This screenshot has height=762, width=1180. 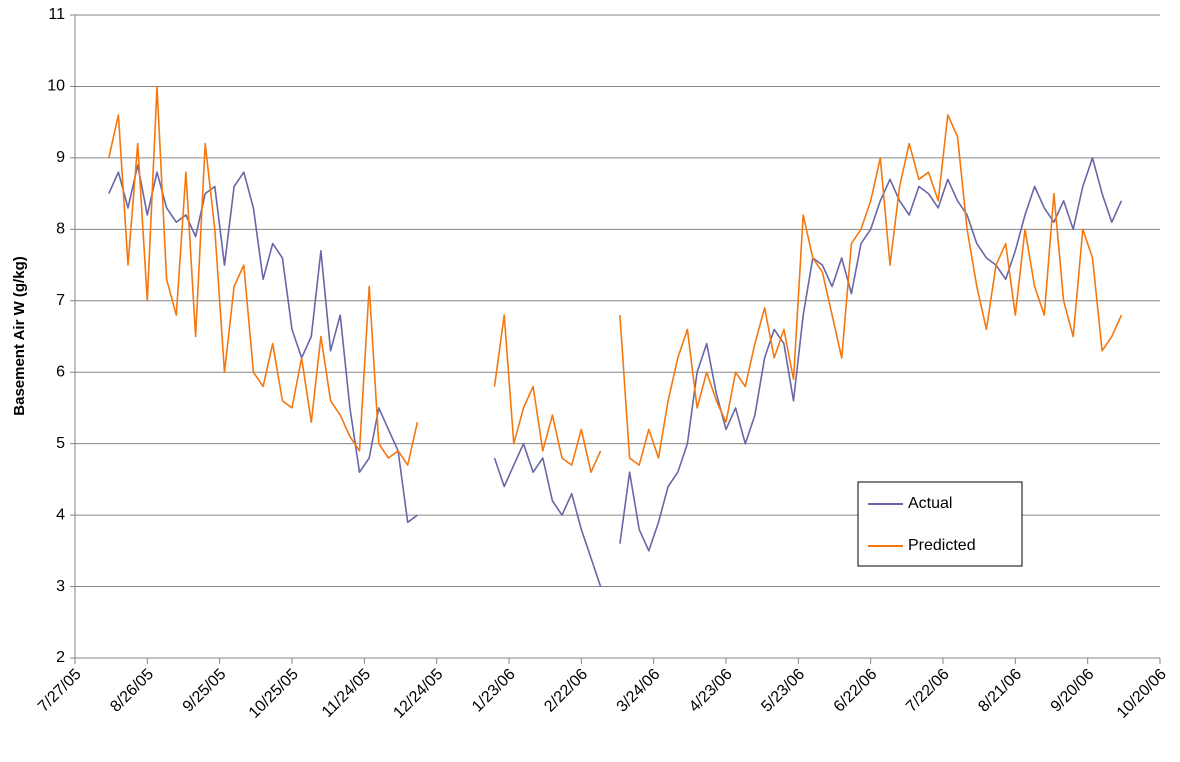 What do you see at coordinates (494, 691) in the screenshot?
I see `x-tick-label: 1/23/06` at bounding box center [494, 691].